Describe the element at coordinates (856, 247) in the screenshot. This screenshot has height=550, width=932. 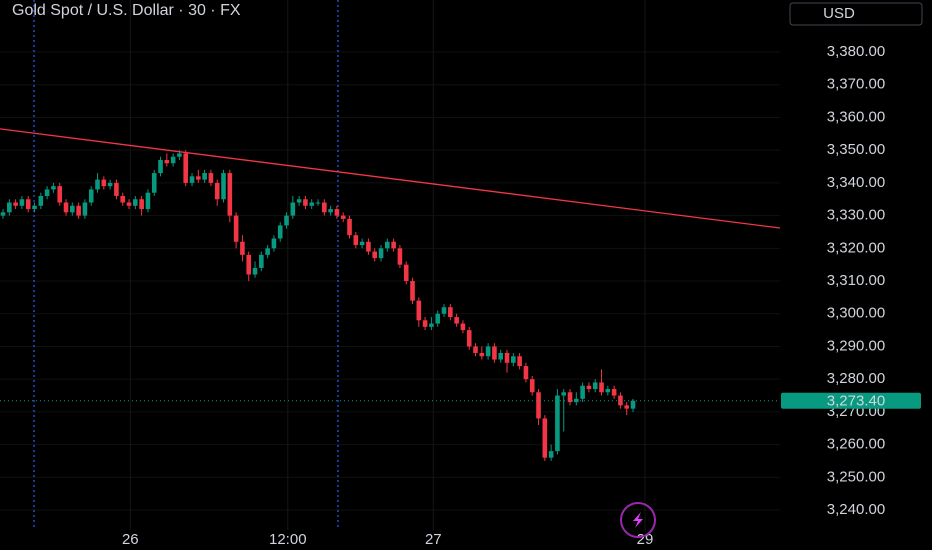
I see `y-tick-label: 3,320.00` at that location.